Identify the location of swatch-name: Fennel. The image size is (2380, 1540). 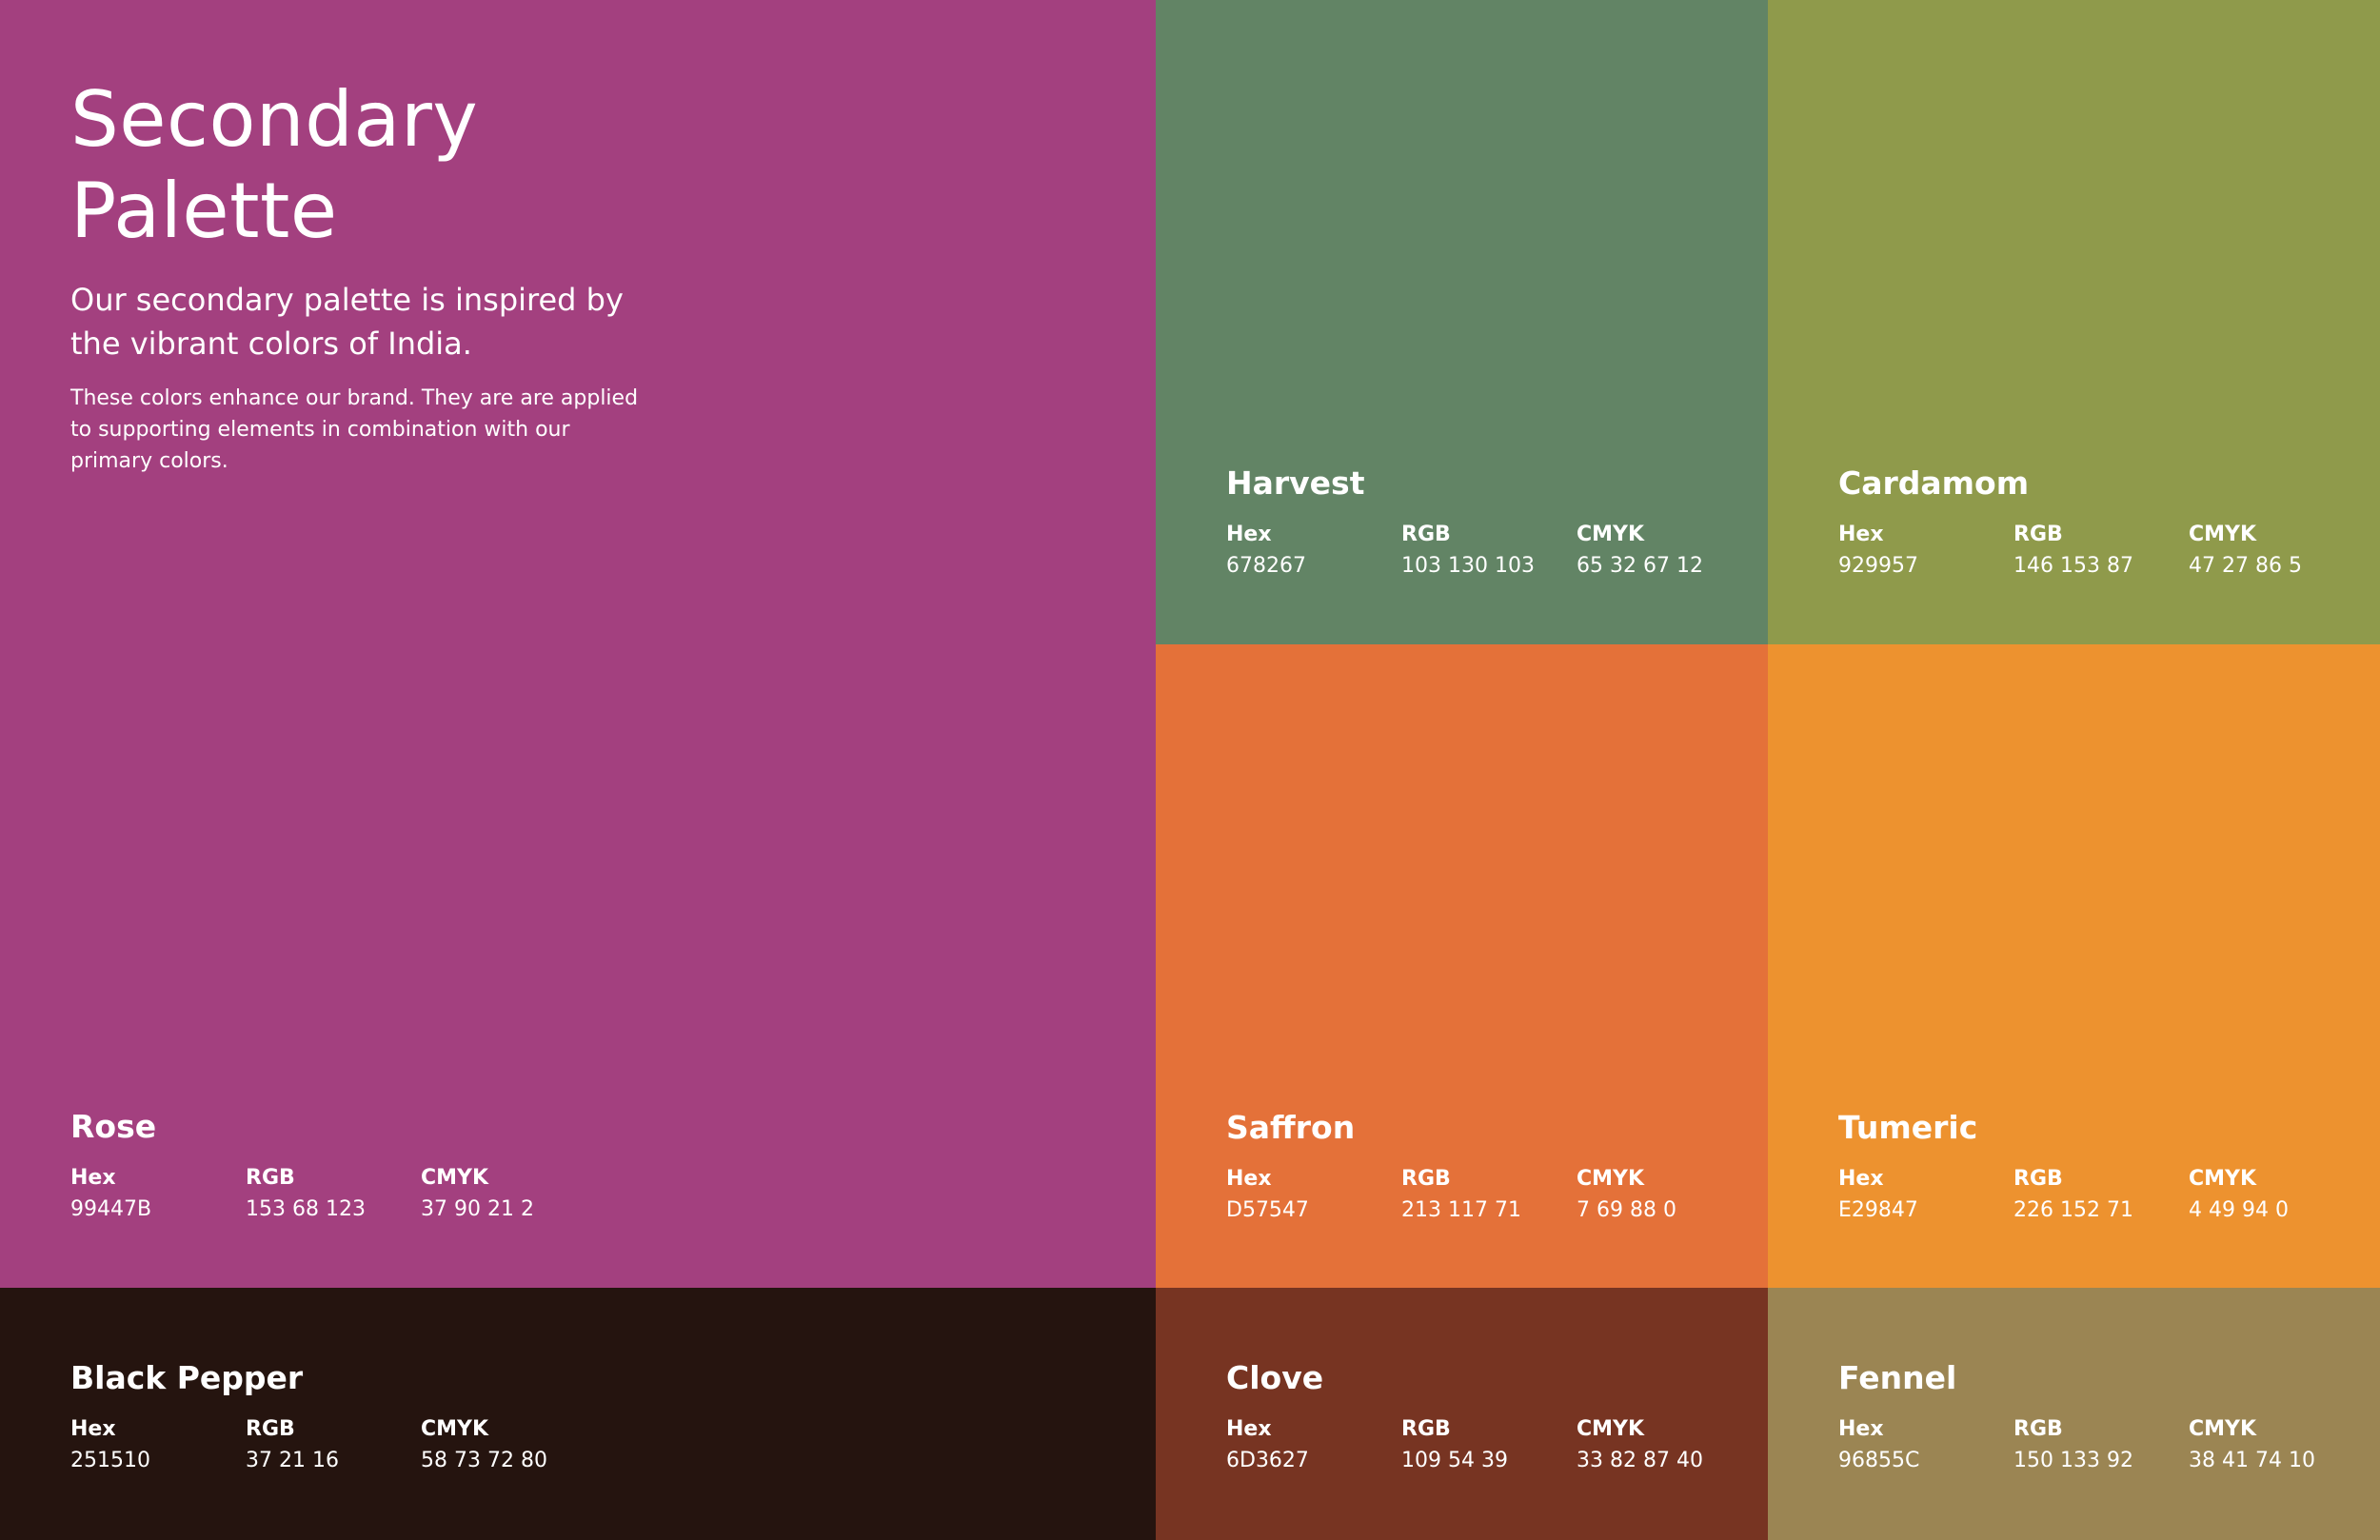
(1897, 1377).